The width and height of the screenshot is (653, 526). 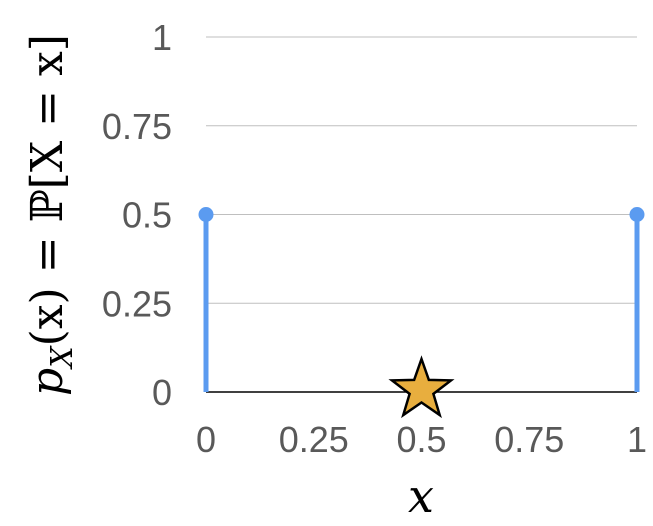 I want to click on x-axis-title: x, so click(x=421, y=496).